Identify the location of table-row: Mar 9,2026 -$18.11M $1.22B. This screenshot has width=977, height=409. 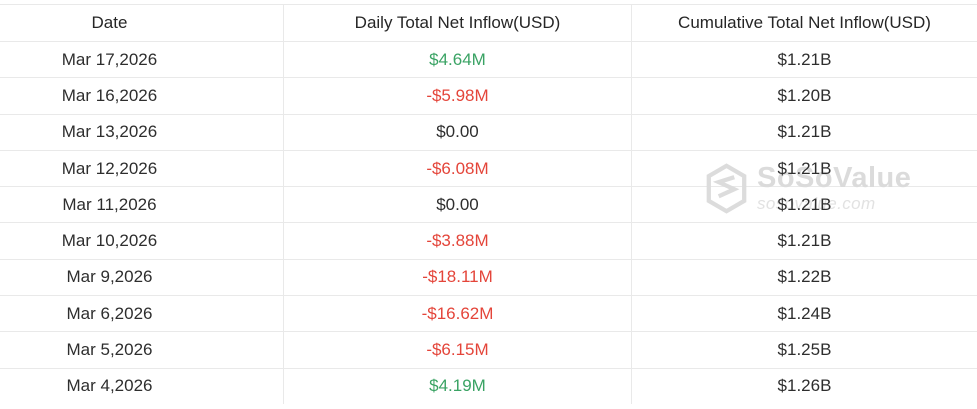
(488, 278).